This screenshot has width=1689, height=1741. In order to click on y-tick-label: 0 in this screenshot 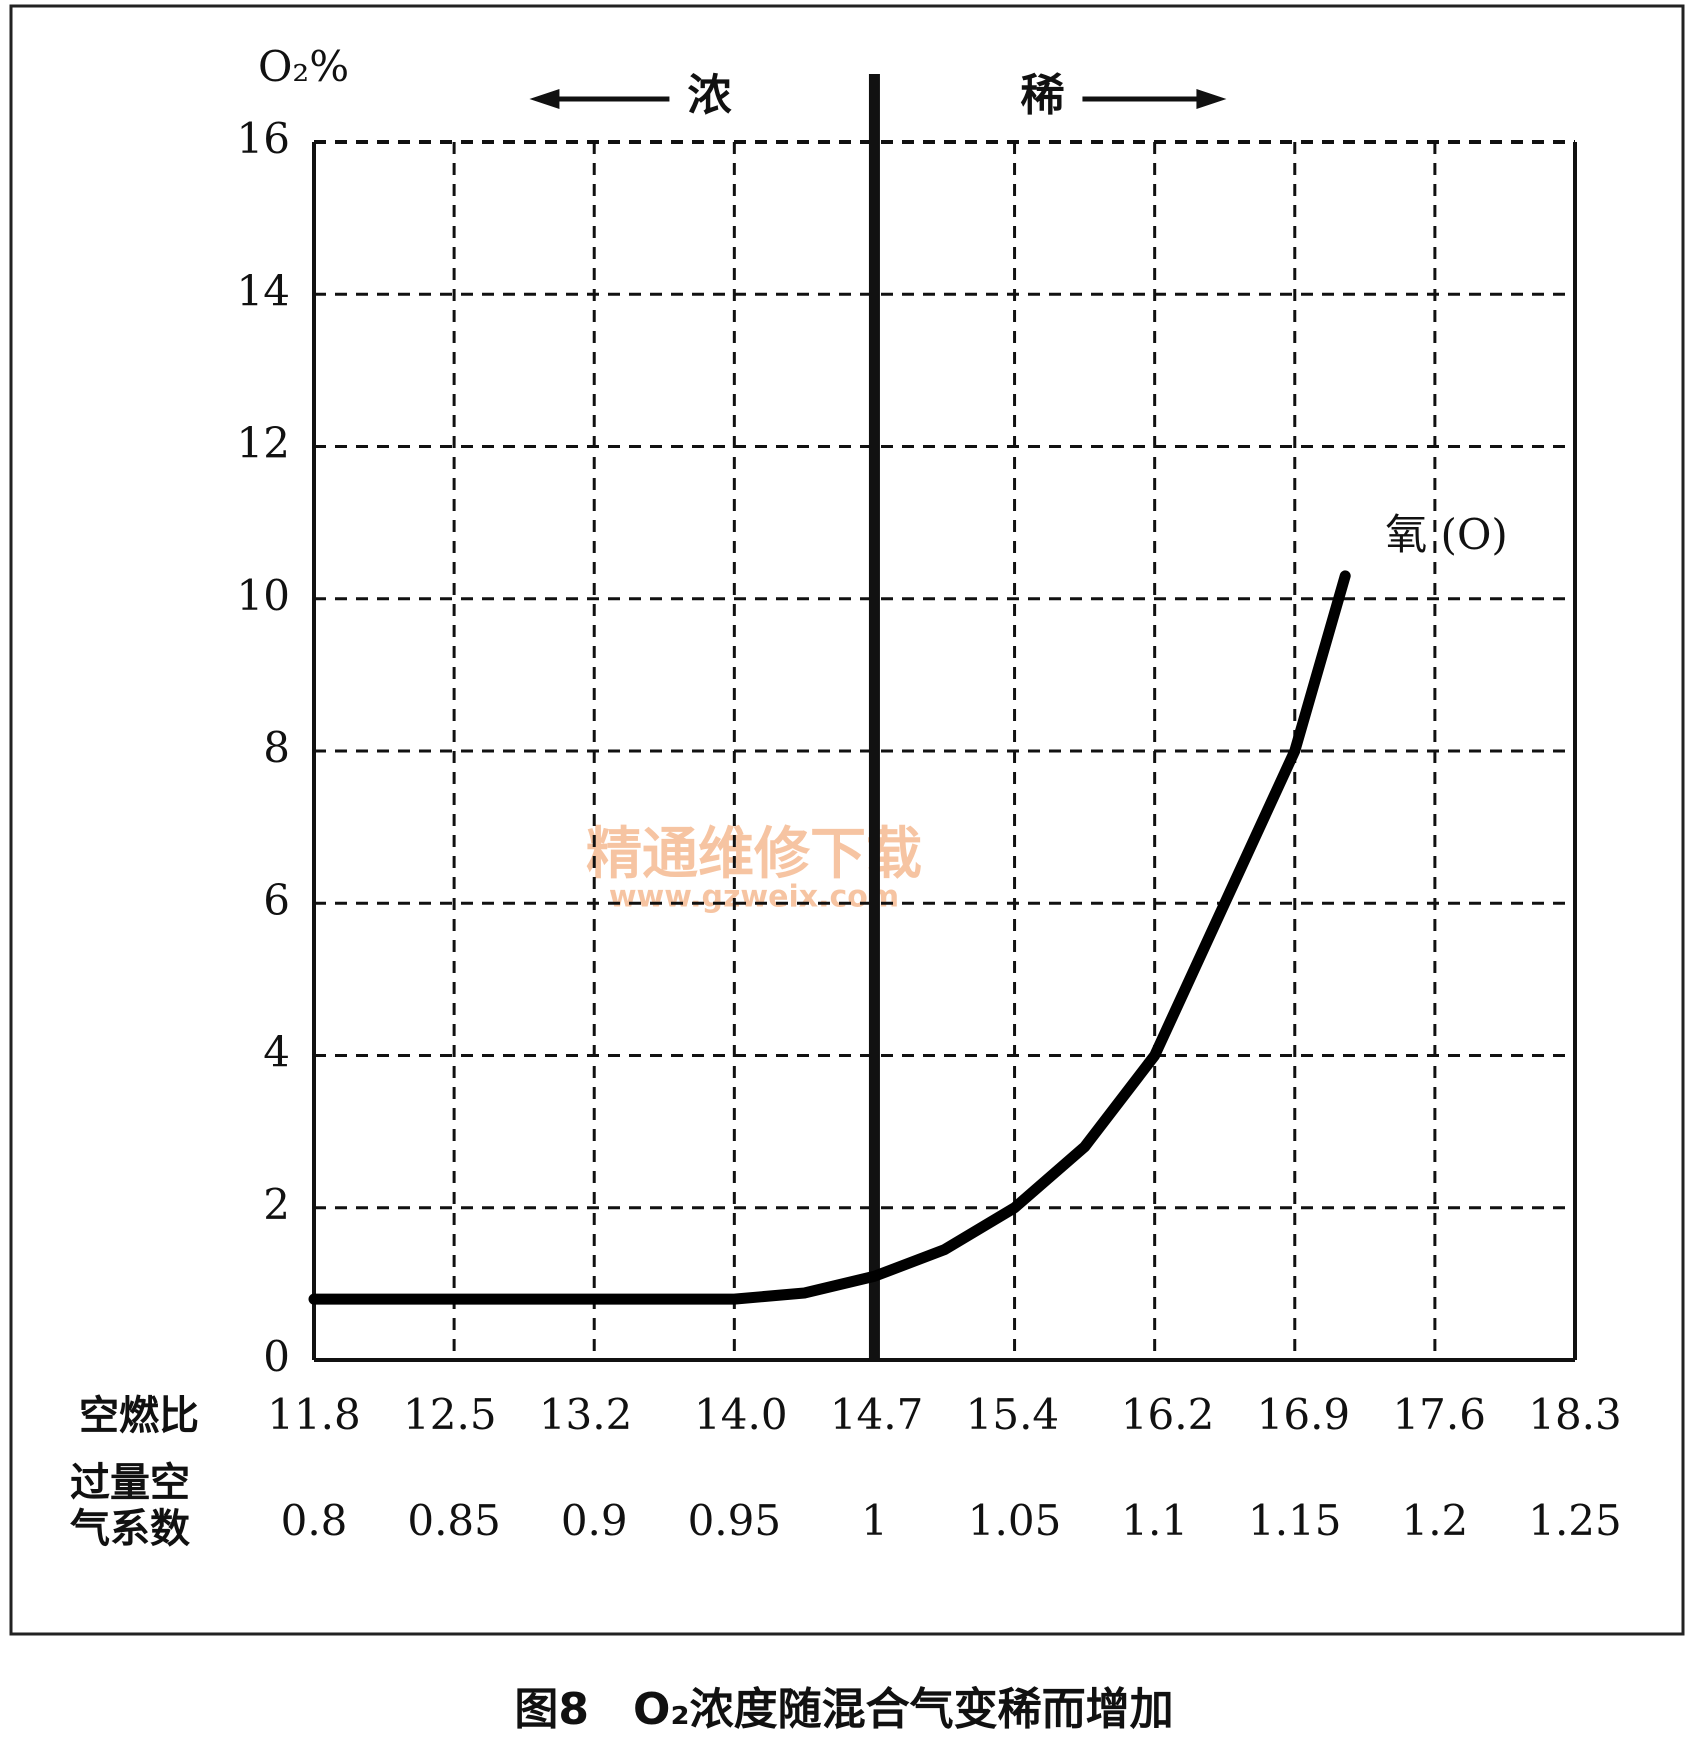, I will do `click(276, 1356)`.